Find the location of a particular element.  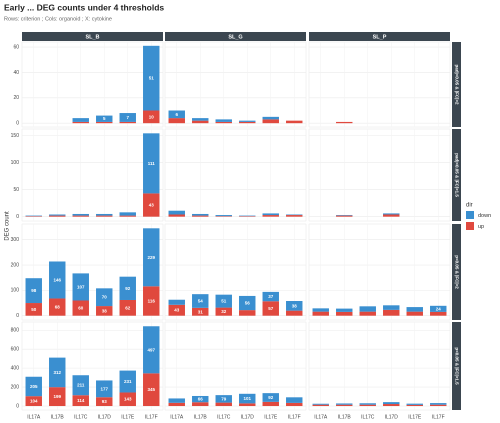

bar-value-label: 10 is located at coordinates (152, 116).